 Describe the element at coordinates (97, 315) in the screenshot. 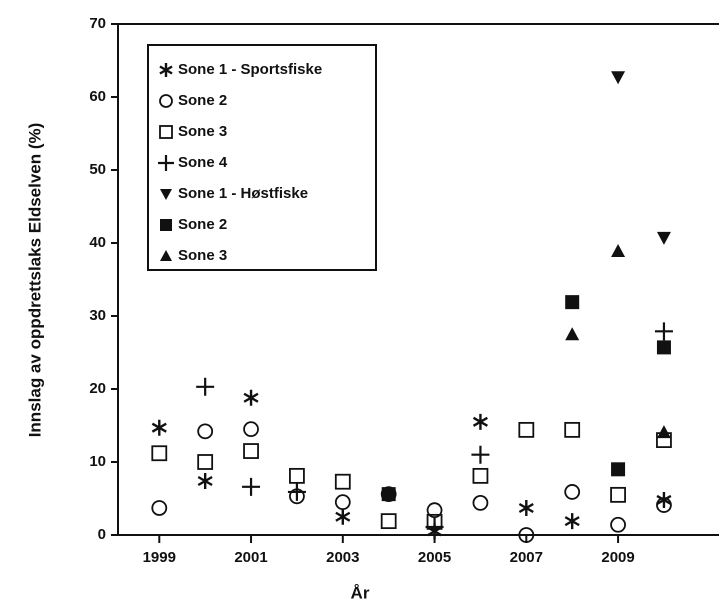

I see `y-tick-label: 30` at that location.